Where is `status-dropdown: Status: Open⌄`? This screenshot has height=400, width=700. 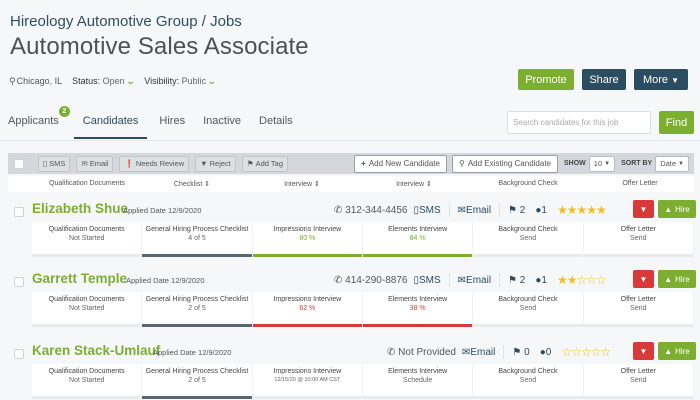 status-dropdown: Status: Open⌄ is located at coordinates (104, 81).